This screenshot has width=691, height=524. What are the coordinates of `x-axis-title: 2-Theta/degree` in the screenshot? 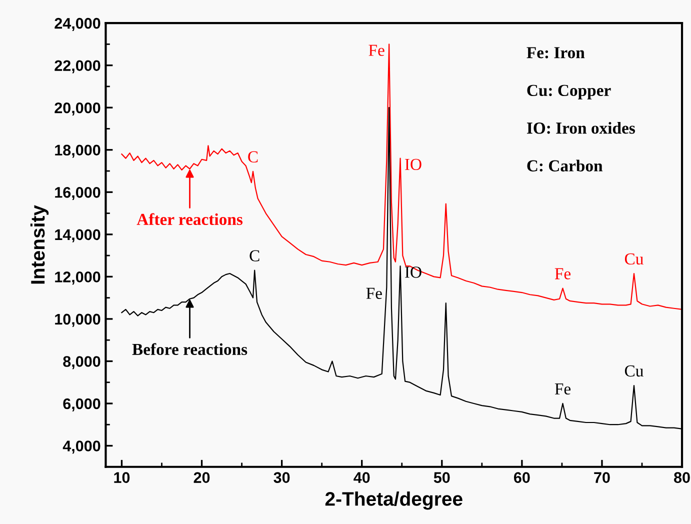 It's located at (393, 501).